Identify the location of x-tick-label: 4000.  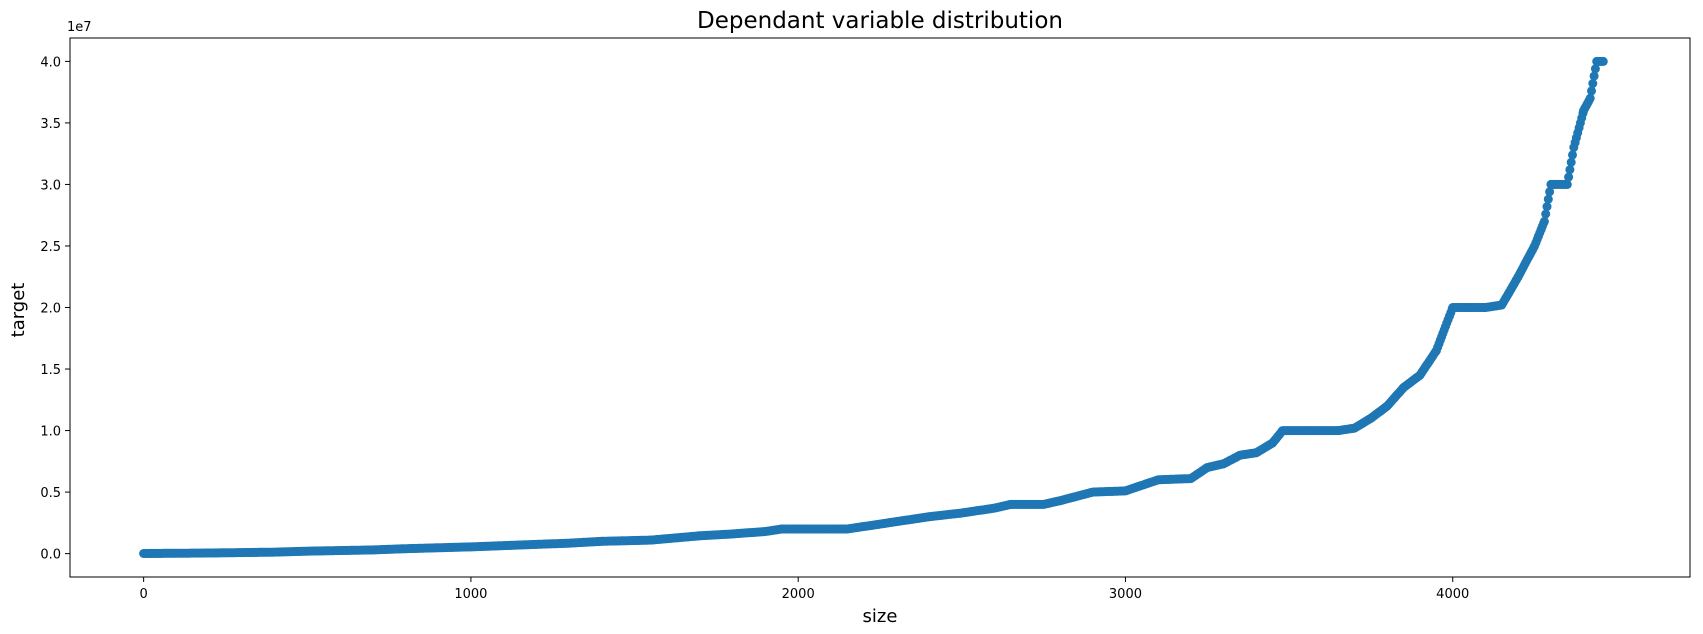
(1452, 594).